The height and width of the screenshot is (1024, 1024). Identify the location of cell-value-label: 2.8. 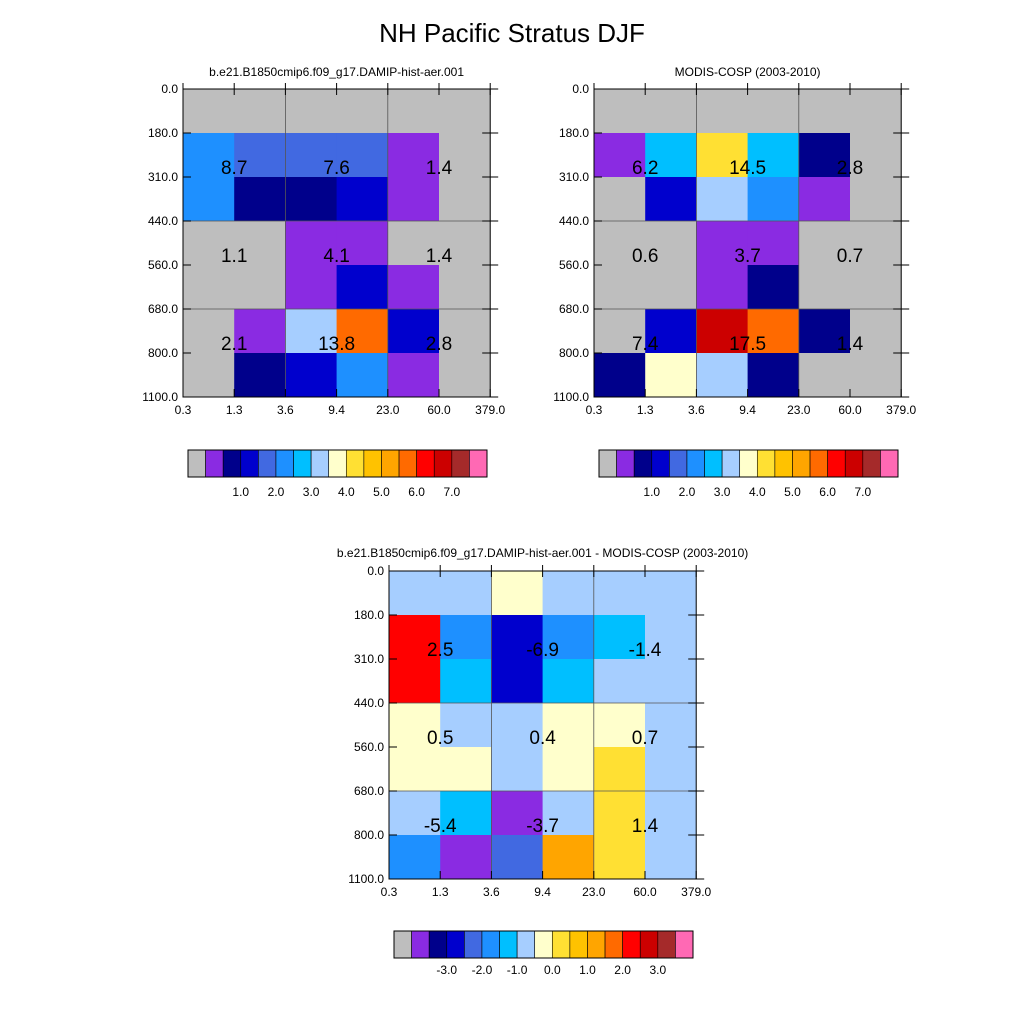
(850, 168).